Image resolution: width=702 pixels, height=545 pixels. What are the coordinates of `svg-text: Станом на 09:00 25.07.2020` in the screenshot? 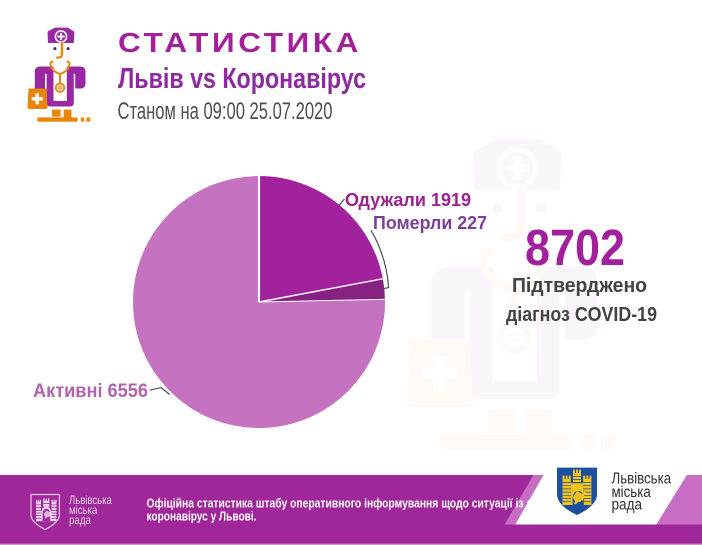 It's located at (225, 111).